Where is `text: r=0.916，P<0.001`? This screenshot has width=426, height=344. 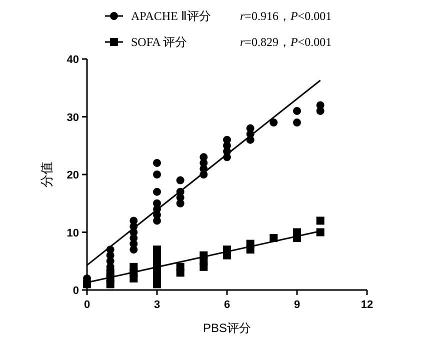
text: r=0.916，P<0.001 is located at coordinates (286, 16).